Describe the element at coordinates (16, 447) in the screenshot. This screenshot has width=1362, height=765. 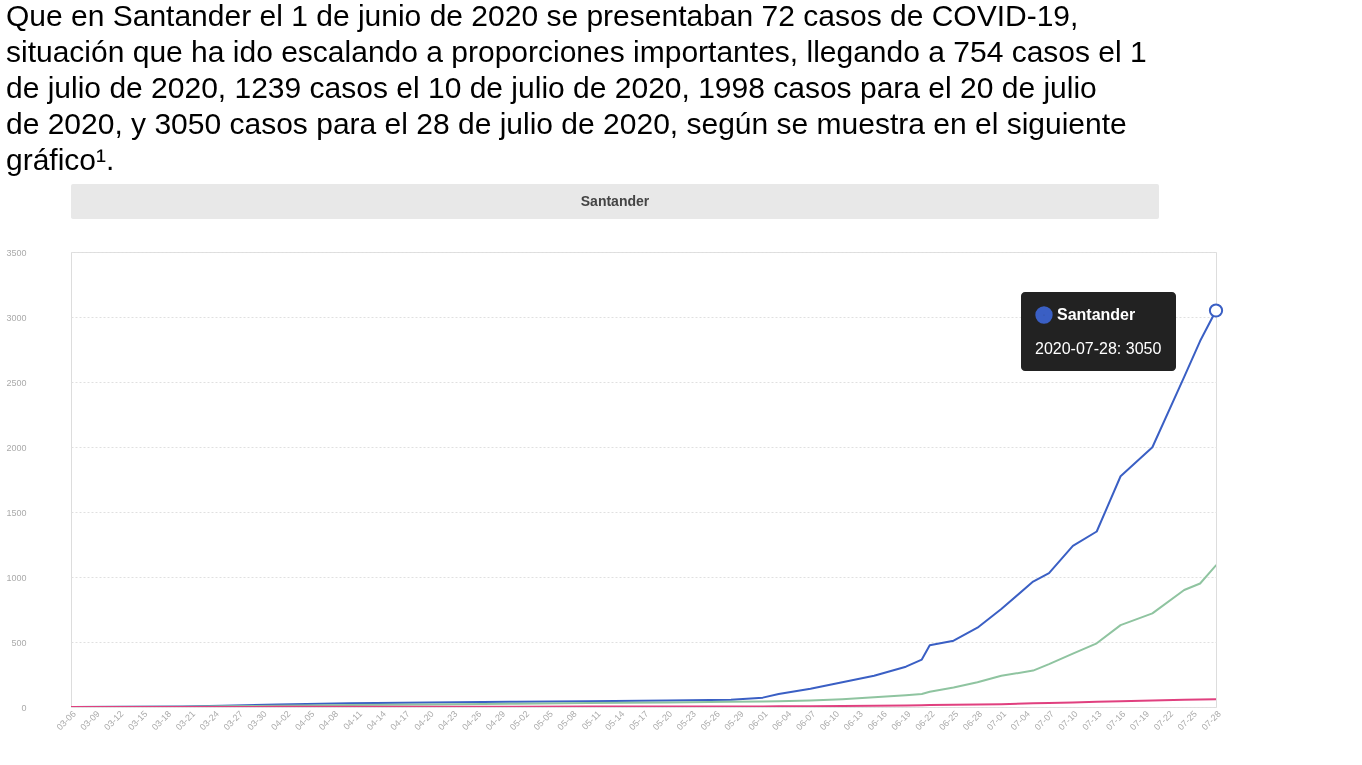
I see `y-tick-label: 2000` at that location.